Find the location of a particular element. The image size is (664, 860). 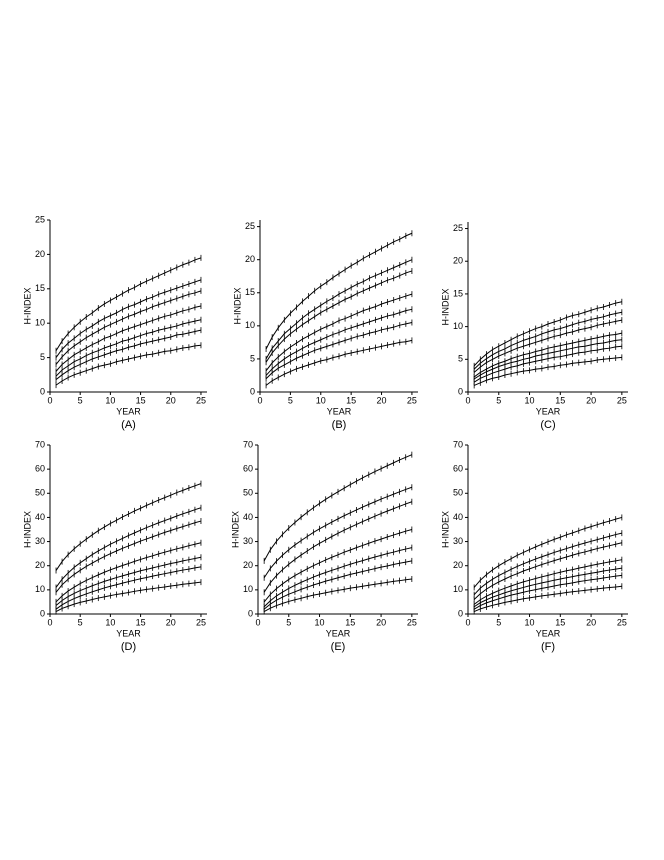

chart-panel: 0 10 20 30 40 50 60 70 0 5 10 15 20 25 YEAR (D) H-INDEX is located at coordinates (114, 546).